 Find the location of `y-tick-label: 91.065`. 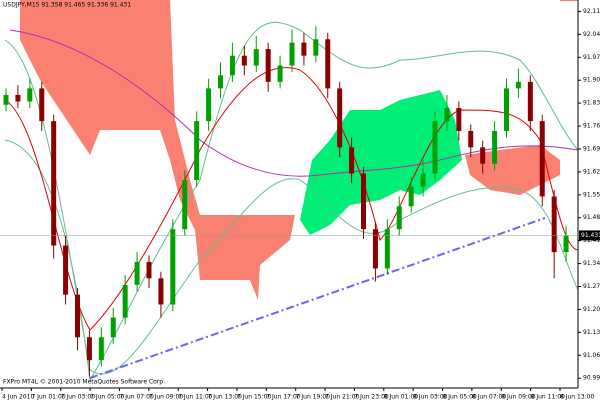

y-tick-label: 91.065 is located at coordinates (591, 355).